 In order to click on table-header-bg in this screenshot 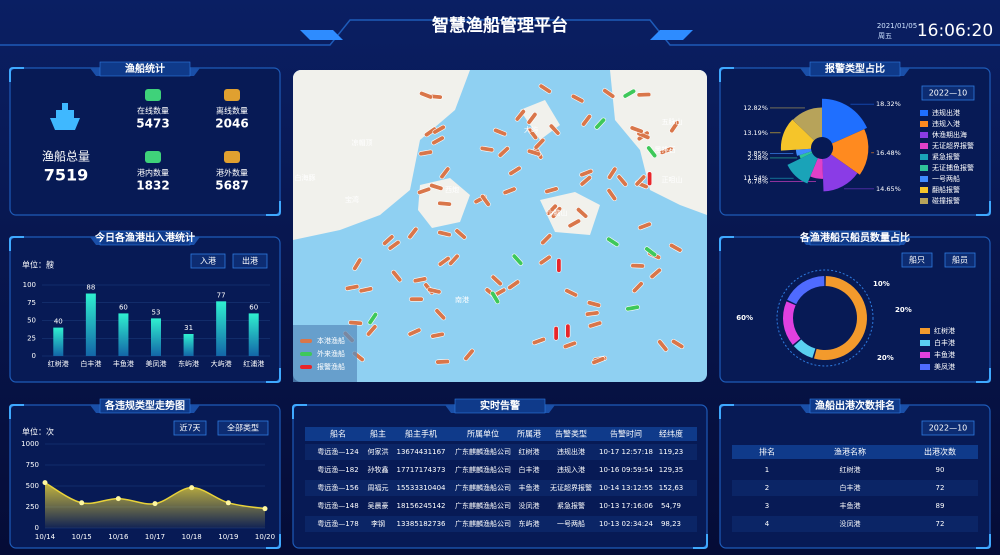, I will do `click(501, 434)`.